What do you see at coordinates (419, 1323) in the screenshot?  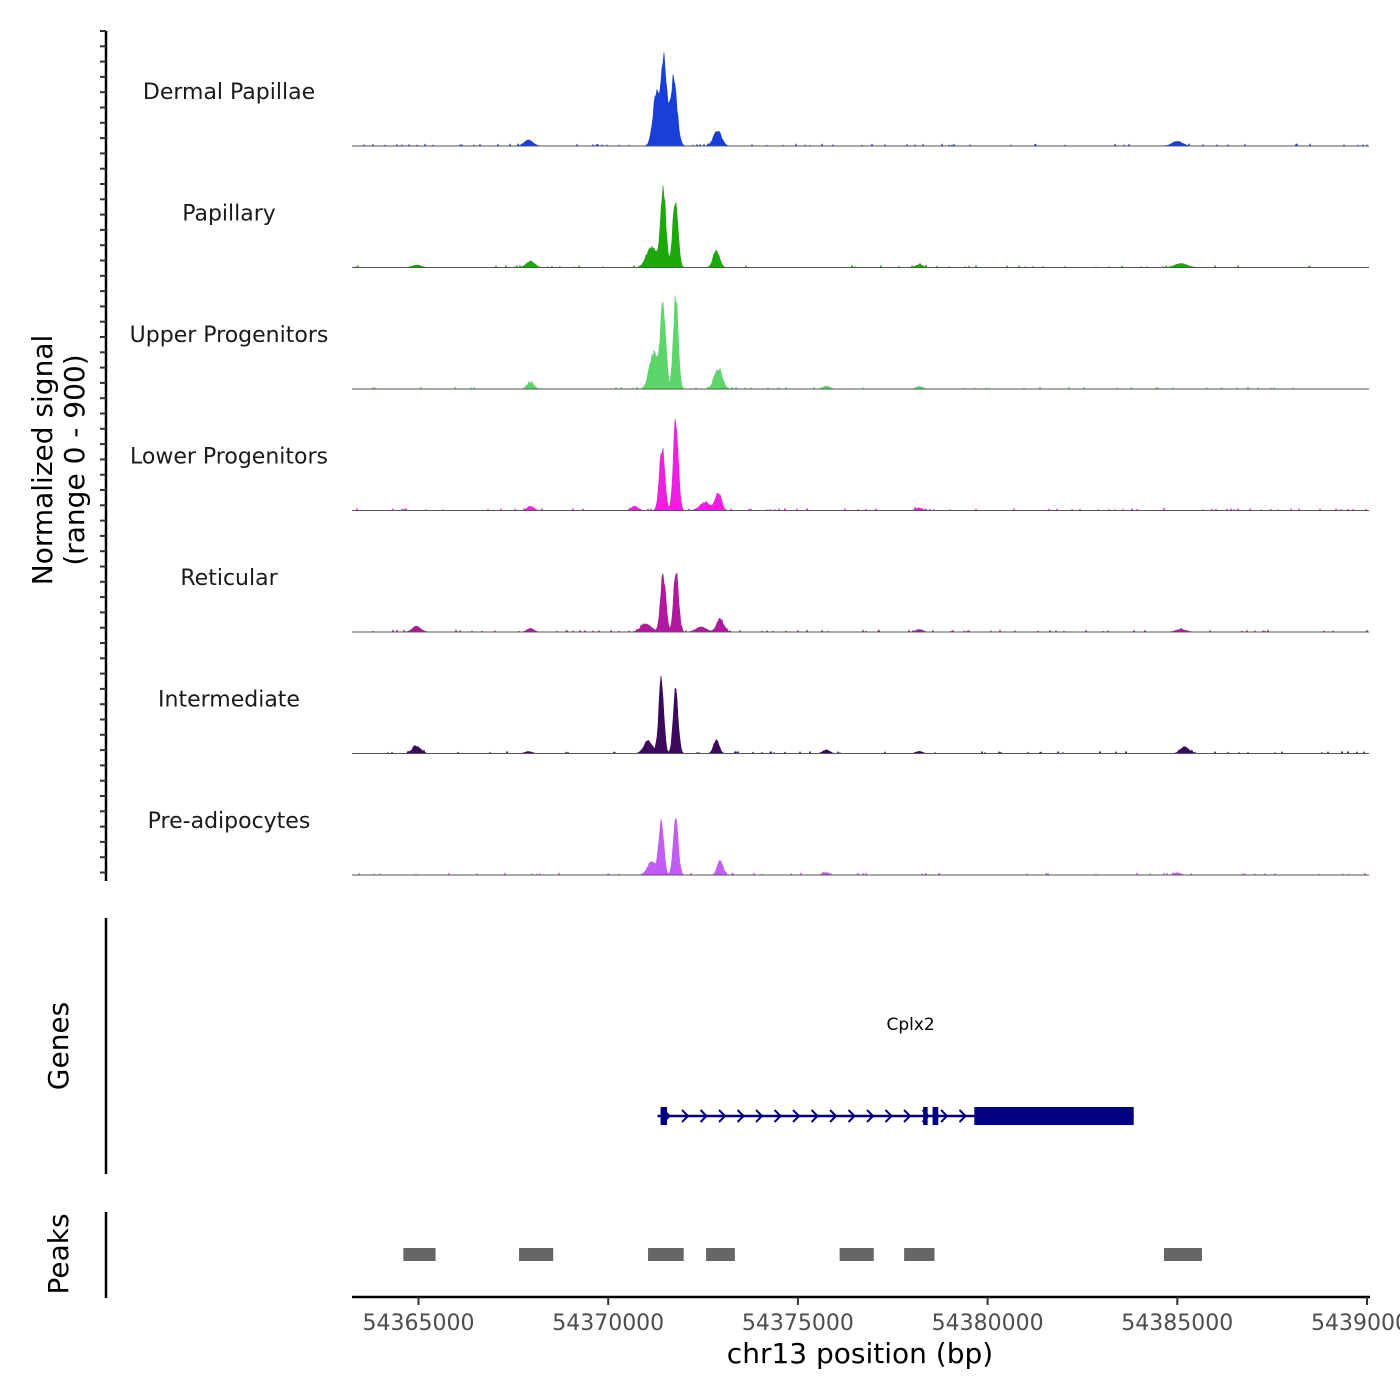 I see `x-tick-label: 54365000` at bounding box center [419, 1323].